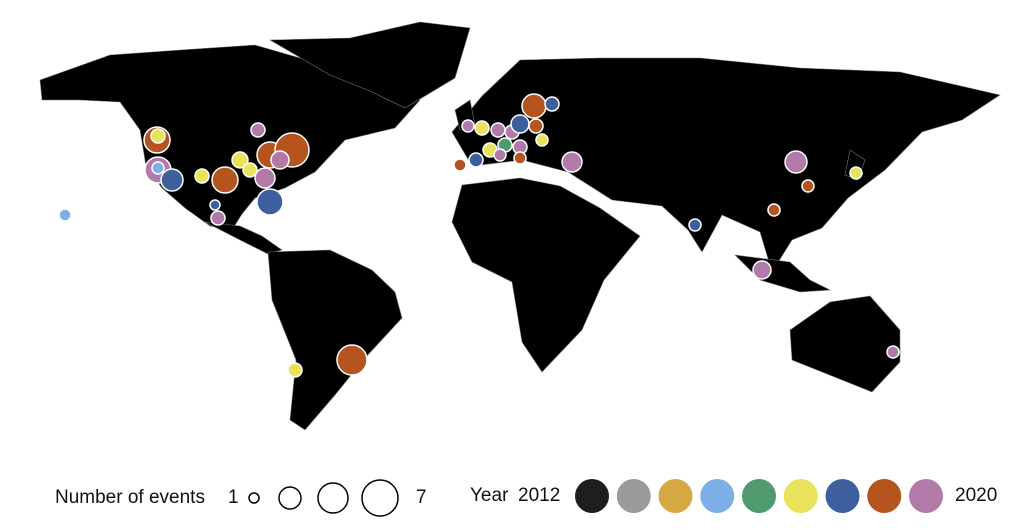 This screenshot has width=1015, height=530. I want to click on legend: Number of events 1 7 Year 2012 2020, so click(526, 498).